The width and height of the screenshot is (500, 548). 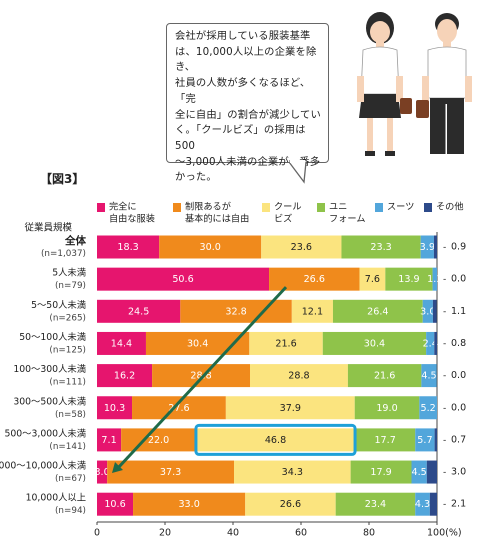 I want to click on data-label: 32.8, so click(x=235, y=311).